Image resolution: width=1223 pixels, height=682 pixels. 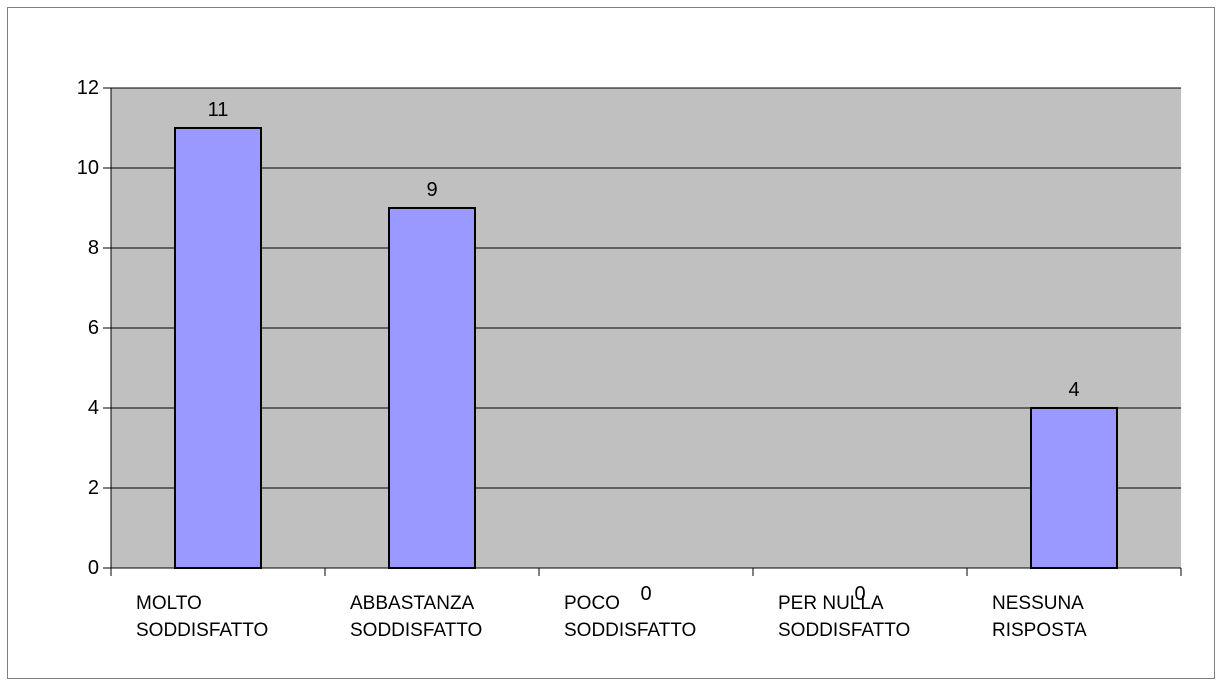 I want to click on x-category-label: ABBASTANZA, so click(x=412, y=603).